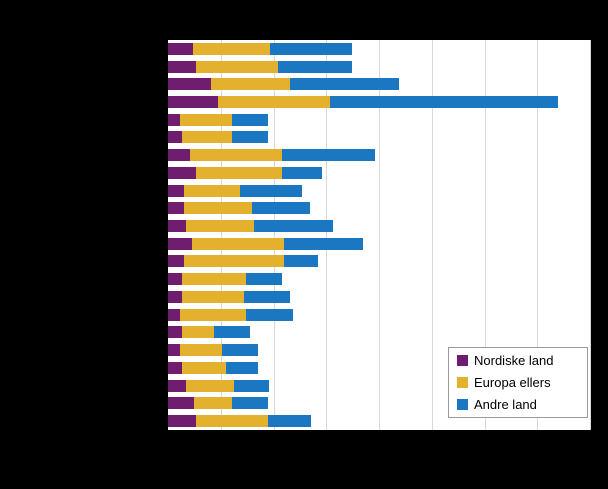  I want to click on legend-label-nordiske-land: Nordiske land, so click(514, 360).